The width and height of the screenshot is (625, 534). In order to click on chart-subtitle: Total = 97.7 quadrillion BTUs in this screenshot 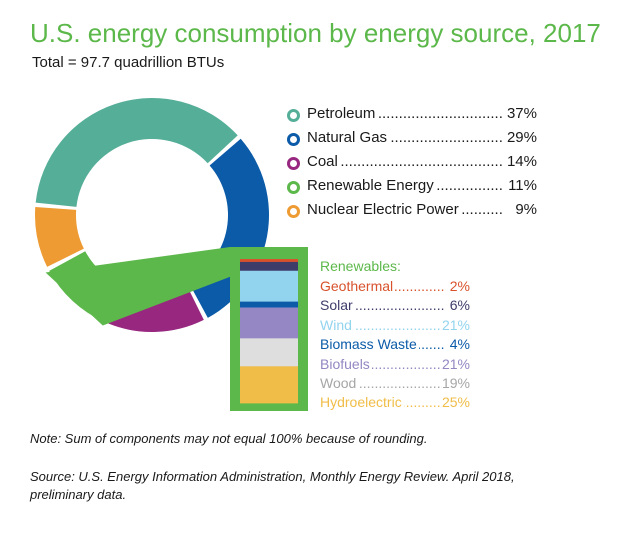, I will do `click(128, 62)`.